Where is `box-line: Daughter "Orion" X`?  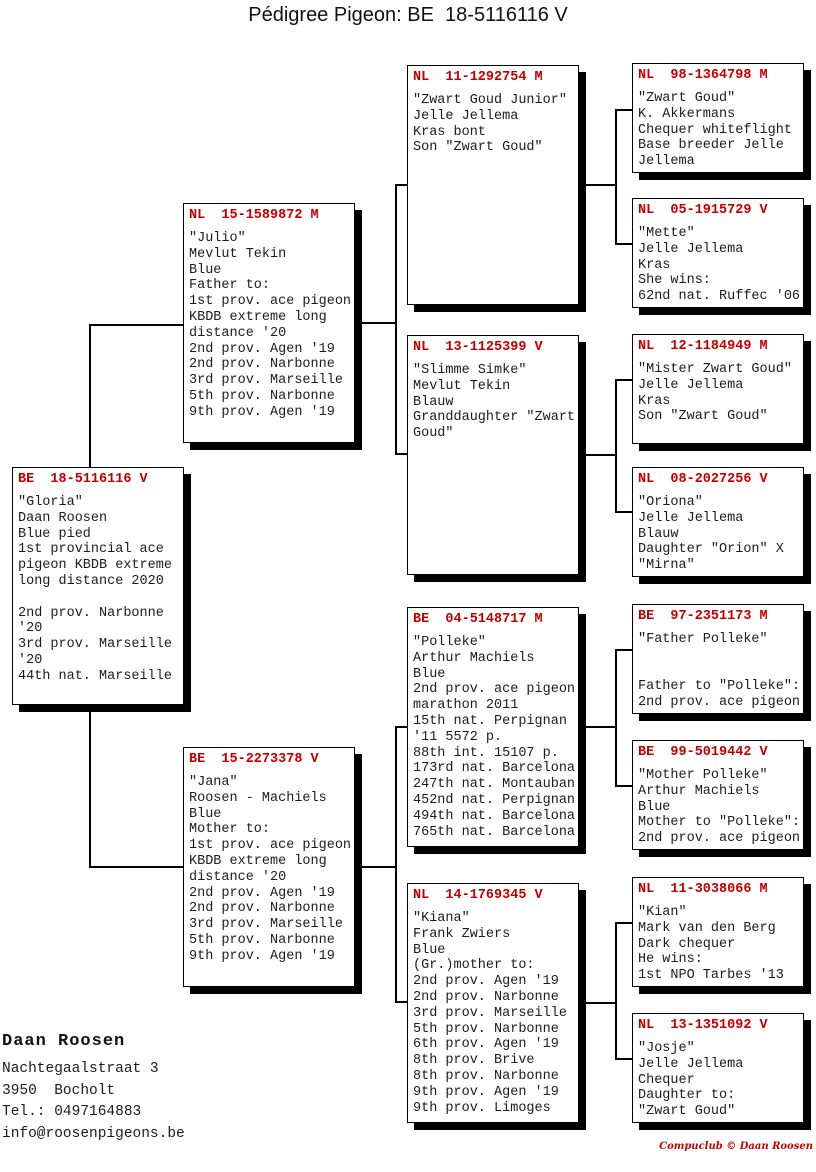
box-line: Daughter "Orion" X is located at coordinates (711, 550).